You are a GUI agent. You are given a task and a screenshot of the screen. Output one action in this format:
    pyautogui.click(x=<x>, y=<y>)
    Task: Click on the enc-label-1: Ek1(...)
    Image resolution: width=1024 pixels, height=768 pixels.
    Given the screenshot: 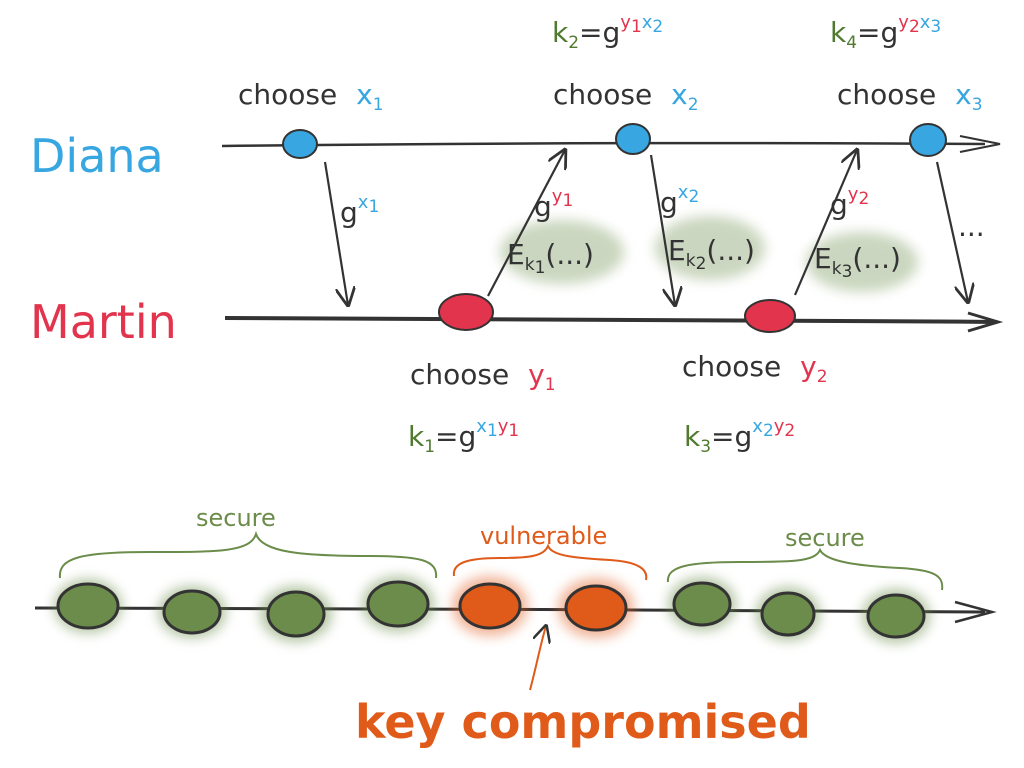 What is the action you would take?
    pyautogui.click(x=550, y=258)
    